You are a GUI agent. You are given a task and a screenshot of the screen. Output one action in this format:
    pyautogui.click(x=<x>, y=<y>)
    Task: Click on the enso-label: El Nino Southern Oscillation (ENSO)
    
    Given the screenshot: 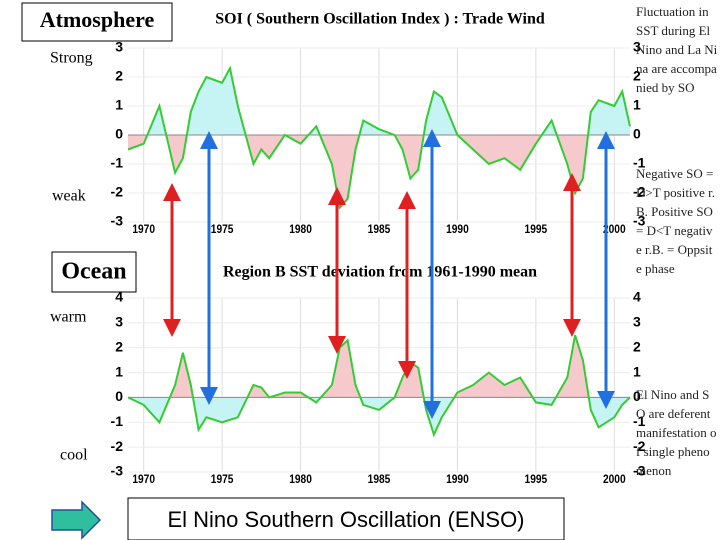 What is the action you would take?
    pyautogui.click(x=345, y=519)
    